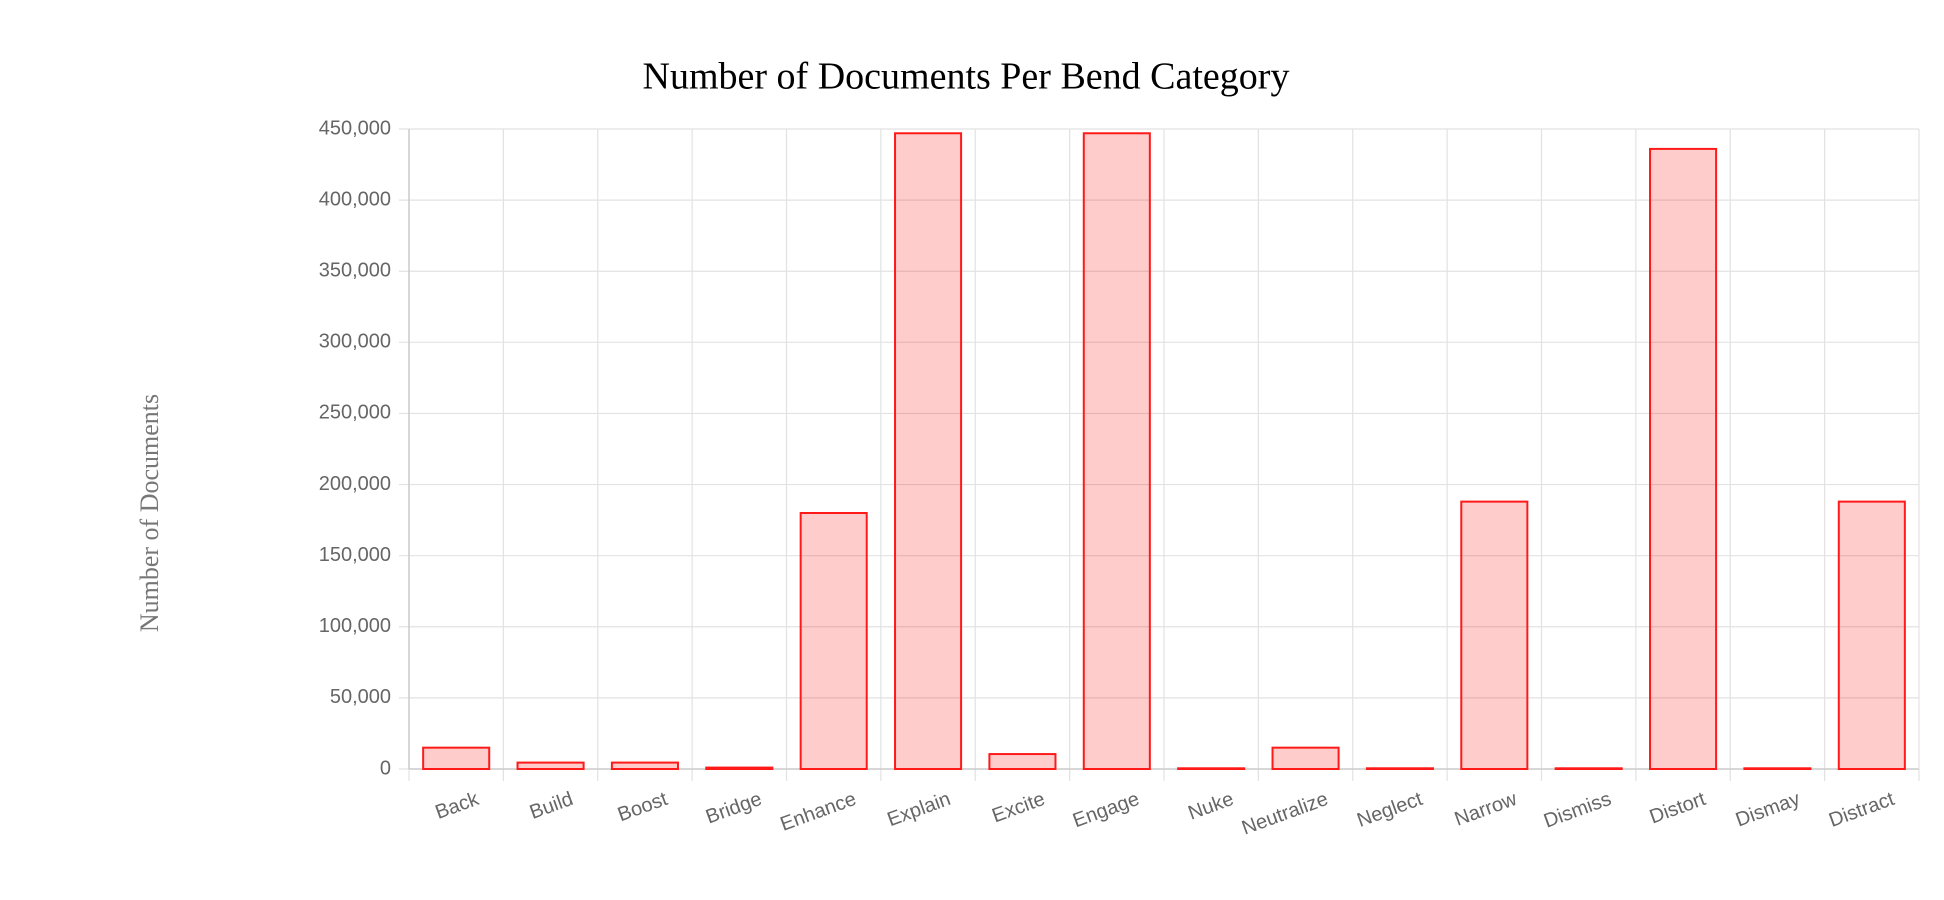 This screenshot has width=1944, height=900. Describe the element at coordinates (355, 342) in the screenshot. I see `y-tick-label: 300,000` at that location.